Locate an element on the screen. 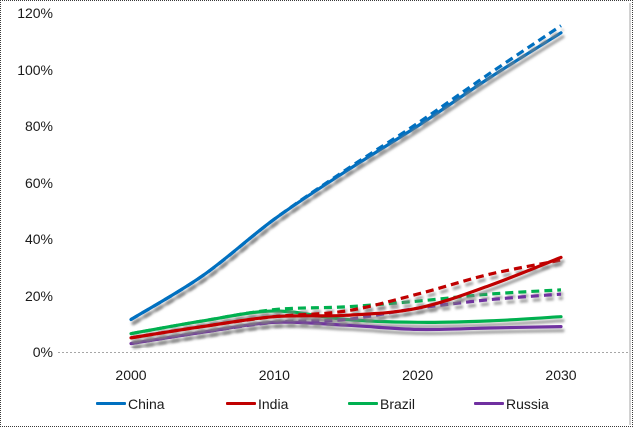 This screenshot has height=427, width=633. y-axis-tick-label: 40% is located at coordinates (38, 239).